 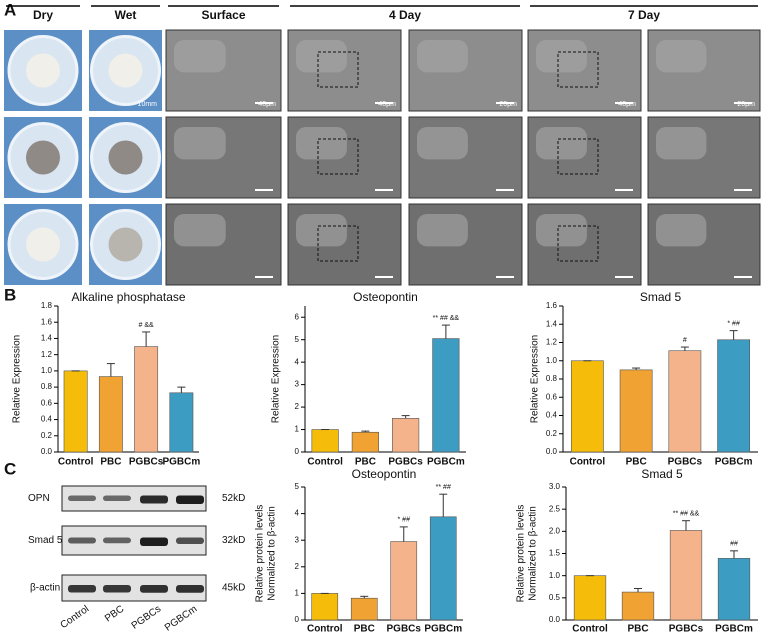 What do you see at coordinates (128, 297) in the screenshot?
I see `chart-title: Alkaline phosphatase` at bounding box center [128, 297].